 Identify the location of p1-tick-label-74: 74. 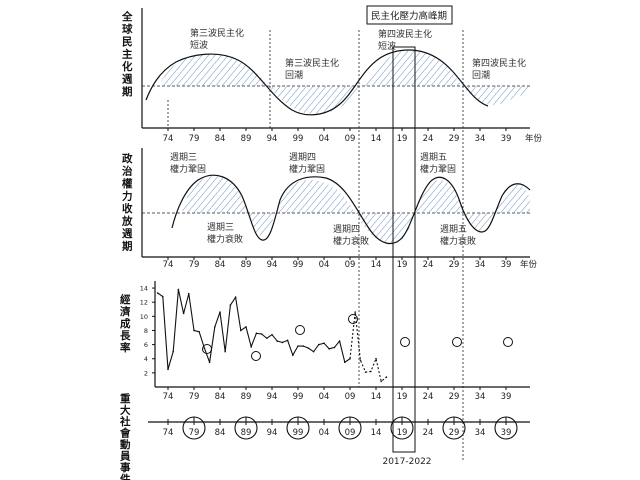
(168, 139).